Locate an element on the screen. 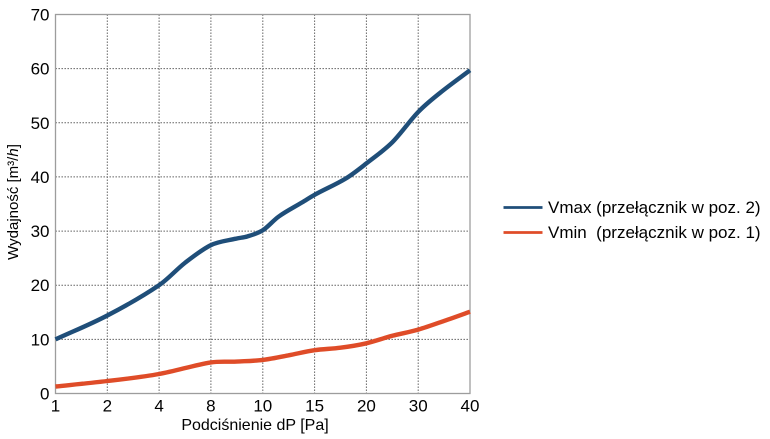 This screenshot has height=439, width=770. svg-text: 15 is located at coordinates (314, 406).